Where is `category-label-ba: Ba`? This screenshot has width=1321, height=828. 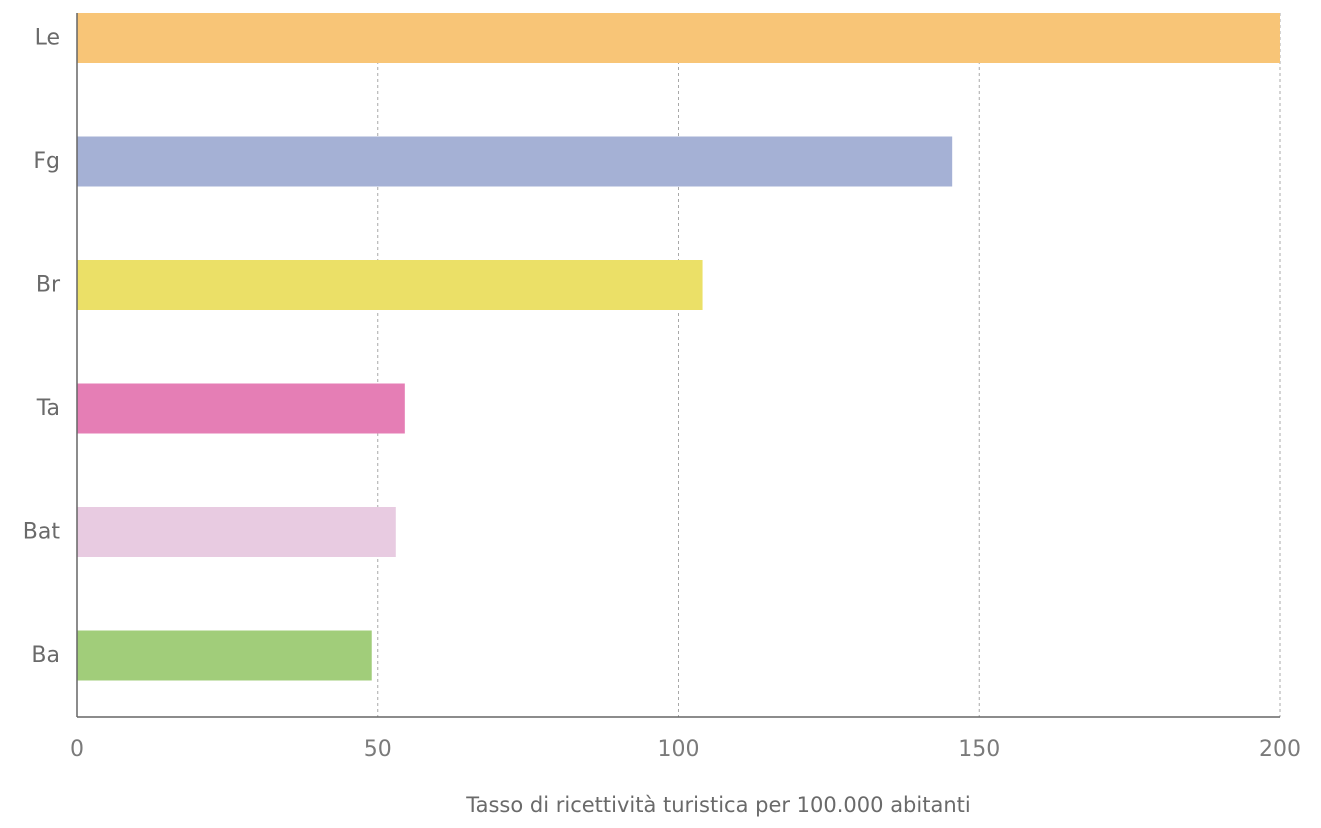 category-label-ba: Ba is located at coordinates (45, 655).